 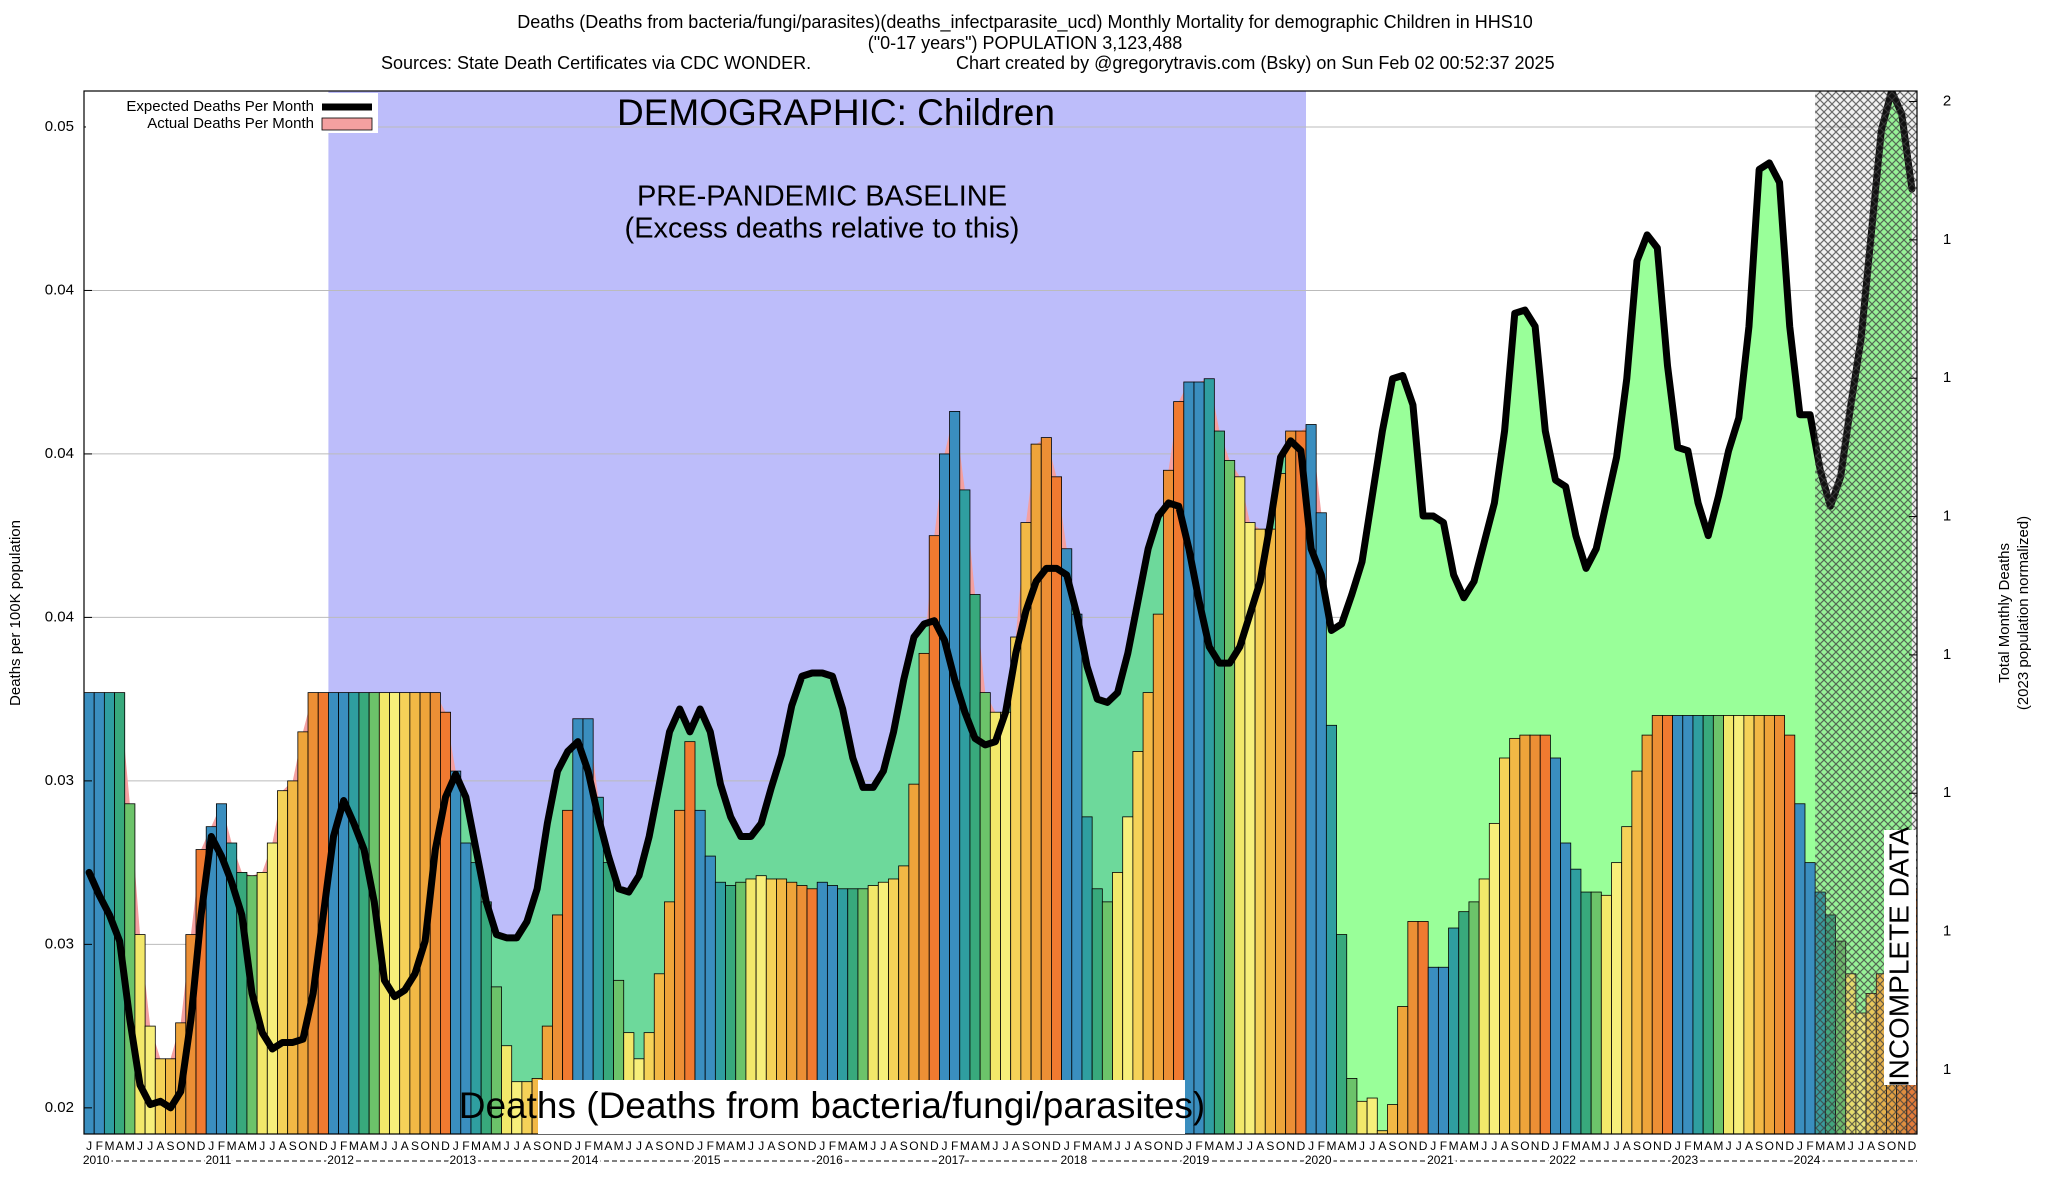 What do you see at coordinates (707, 1160) in the screenshot?
I see `year-label: 2015` at bounding box center [707, 1160].